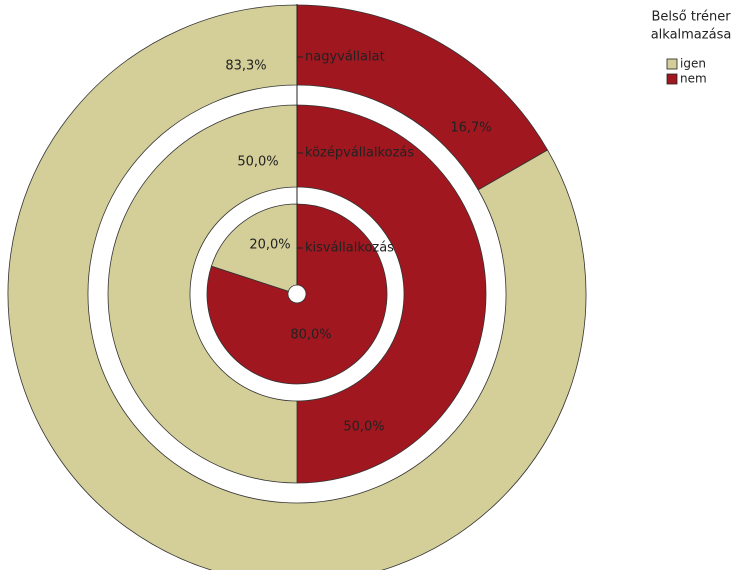 The image size is (746, 570). What do you see at coordinates (349, 248) in the screenshot?
I see `ring-label: kisvállalkozás` at bounding box center [349, 248].